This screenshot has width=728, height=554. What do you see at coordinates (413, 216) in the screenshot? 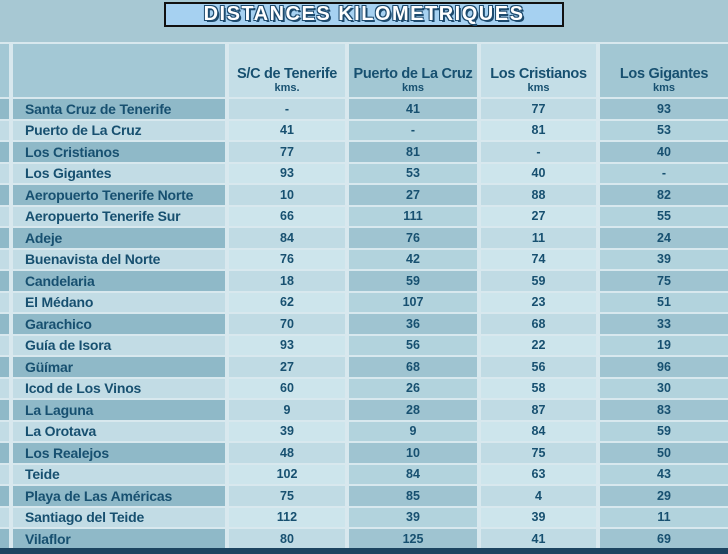
I see `distance-cell: 111` at bounding box center [413, 216].